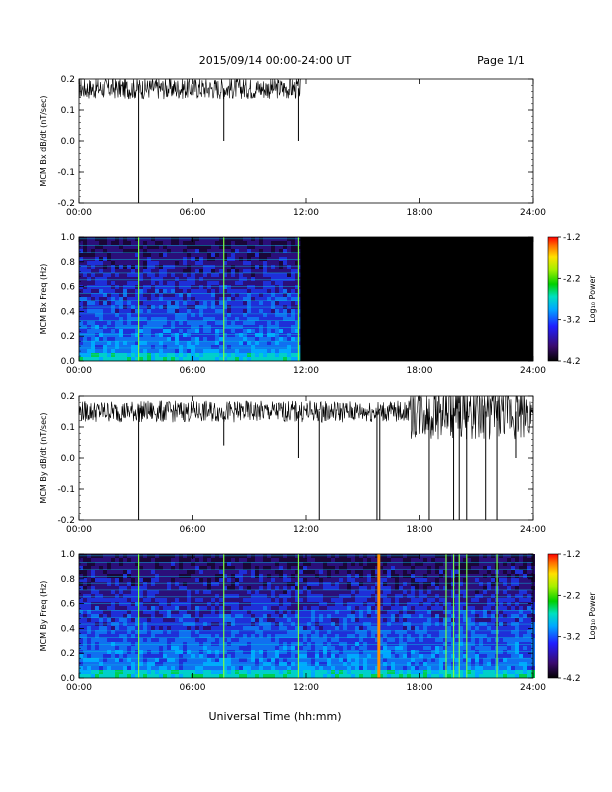  I want to click on x-tick-label: 18:00, so click(420, 213).